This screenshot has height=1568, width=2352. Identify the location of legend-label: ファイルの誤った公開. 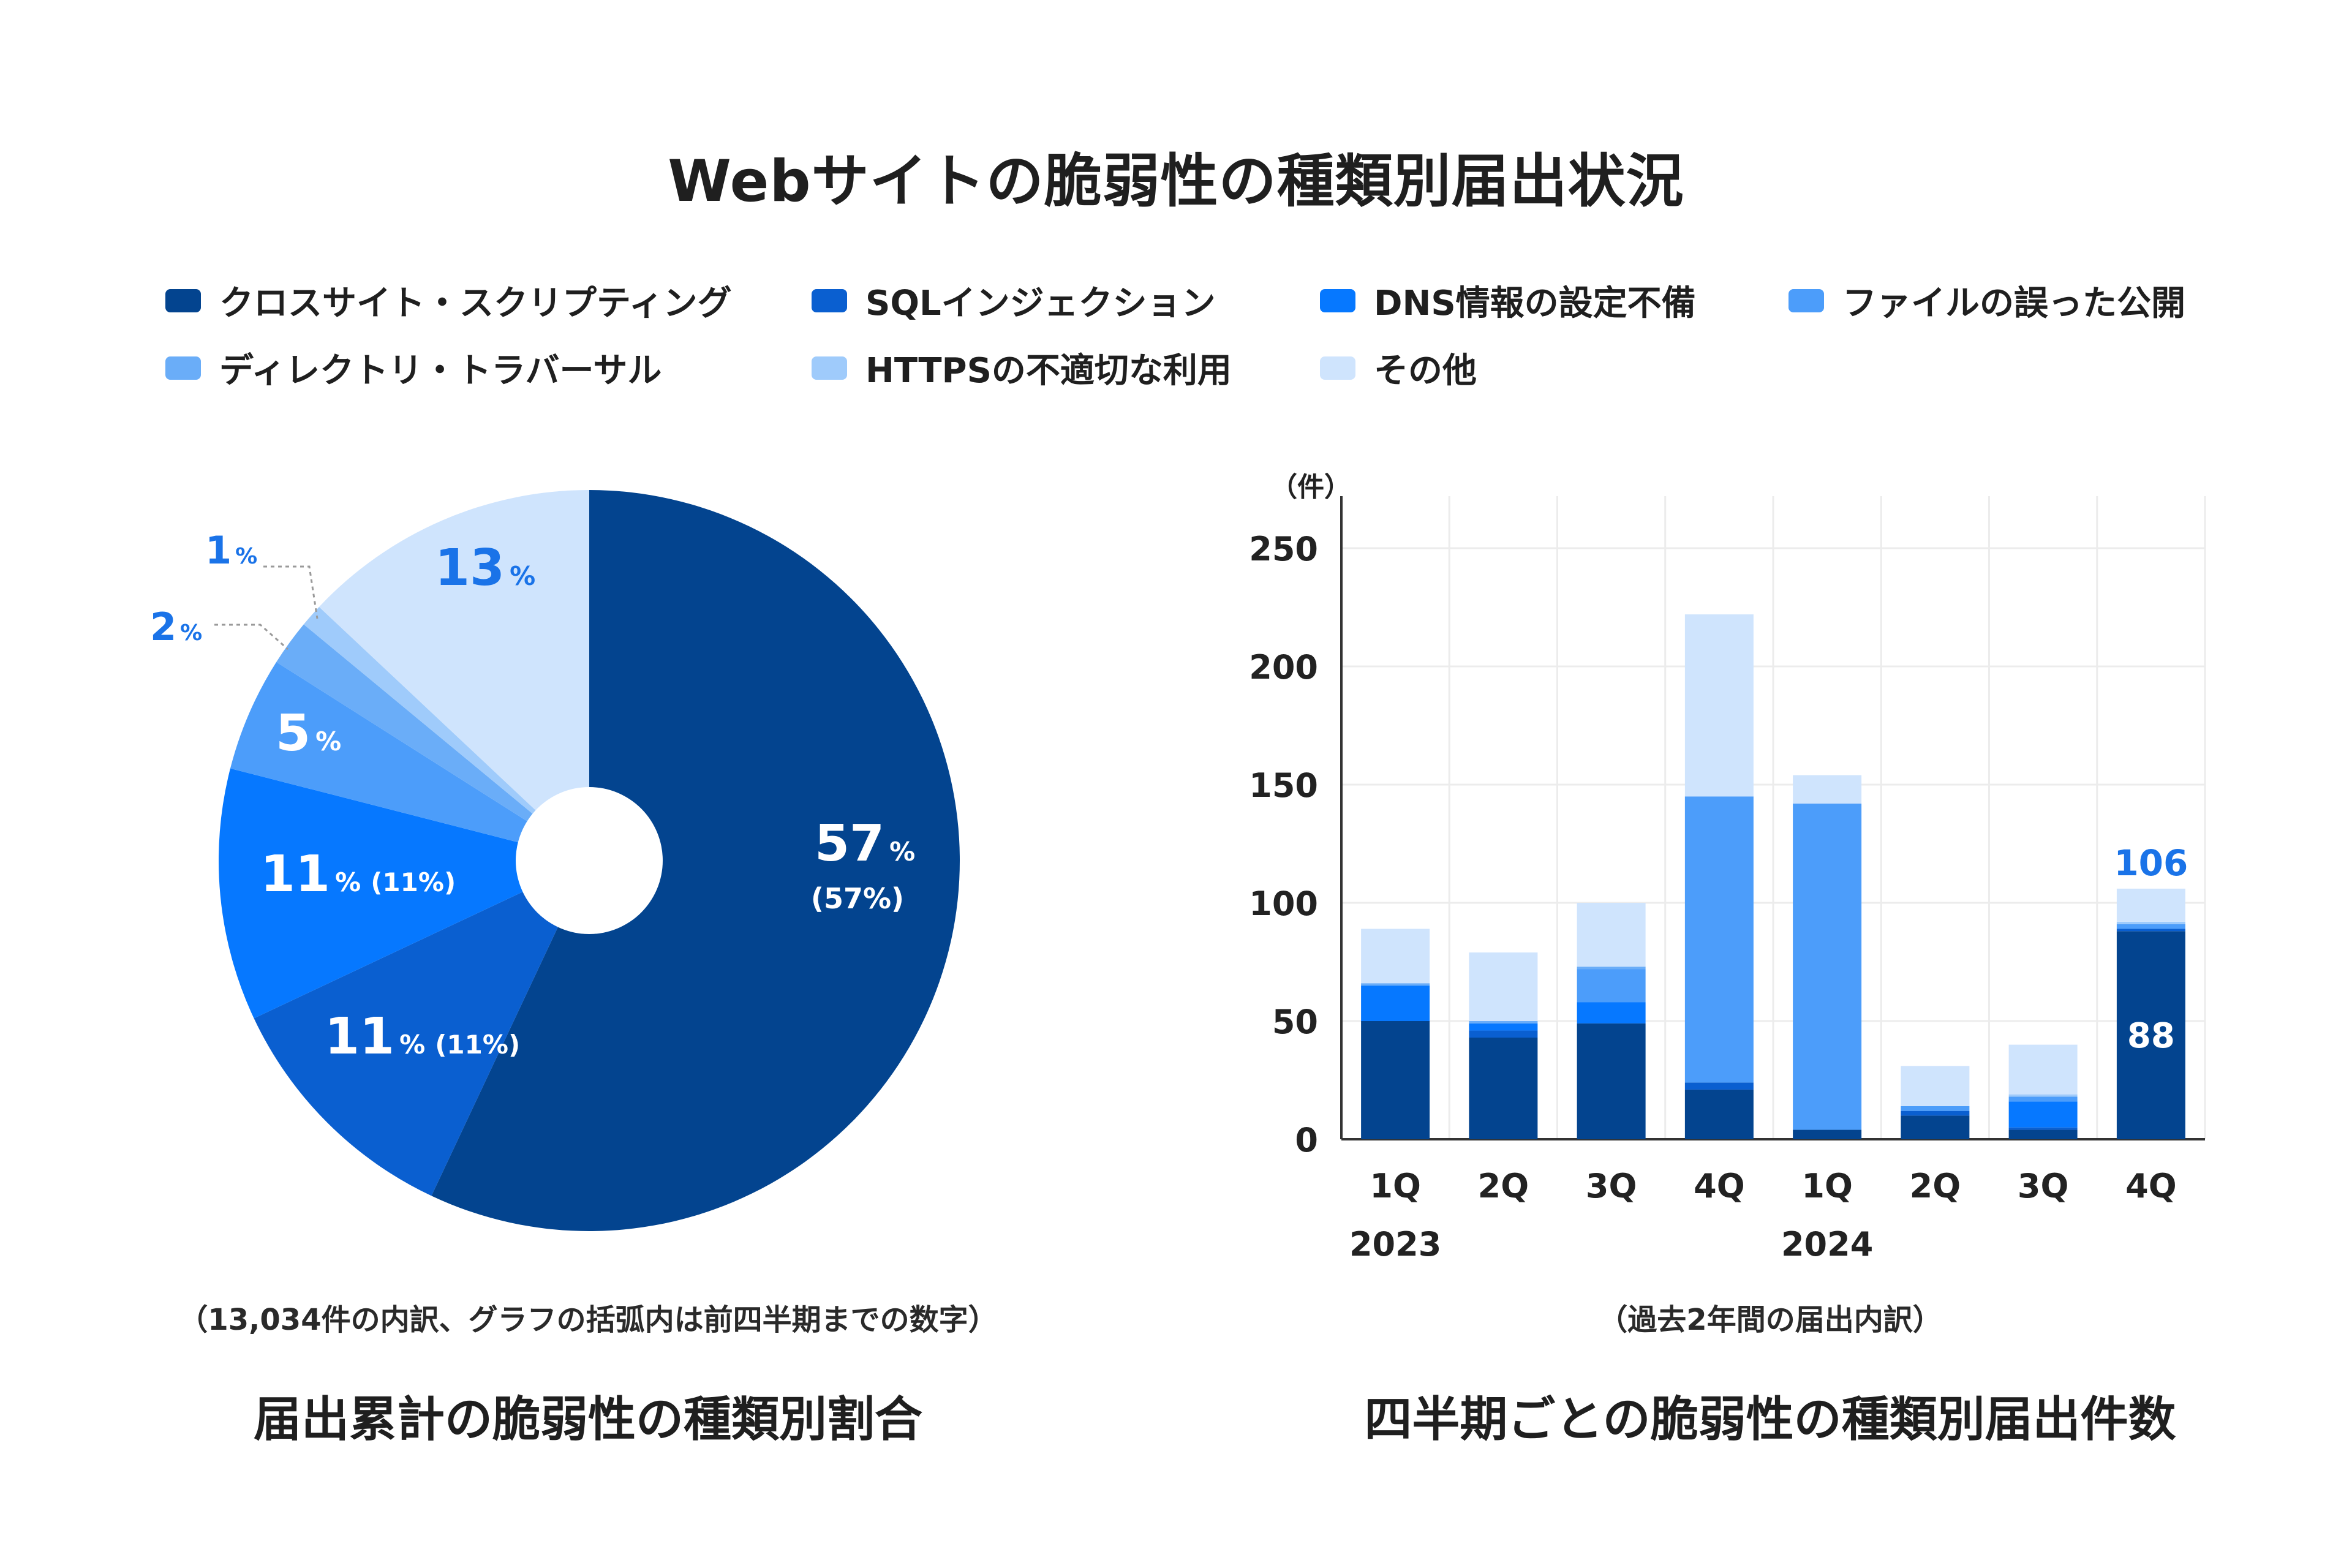
(2014, 303).